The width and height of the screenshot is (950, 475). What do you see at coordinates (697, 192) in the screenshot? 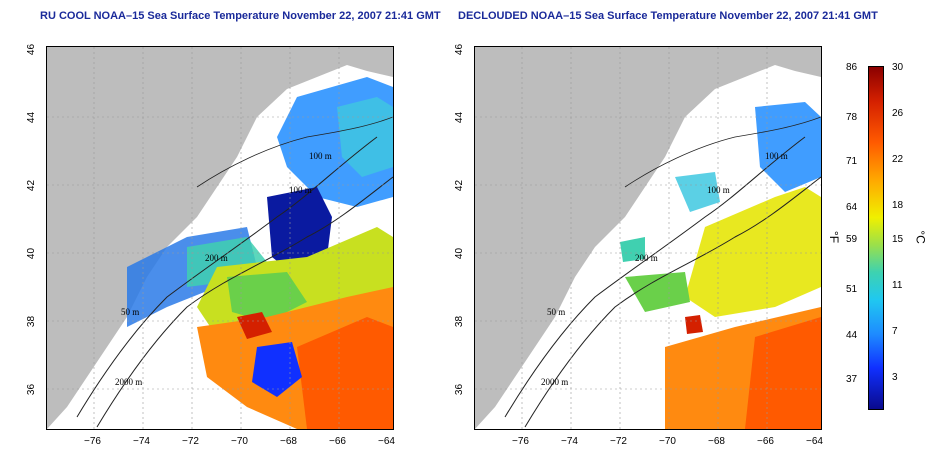
I see `cold-patch` at bounding box center [697, 192].